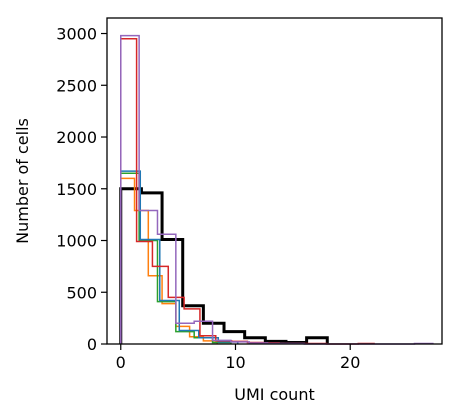 This screenshot has width=459, height=418. Describe the element at coordinates (121, 362) in the screenshot. I see `x-tick-label: 0` at that location.